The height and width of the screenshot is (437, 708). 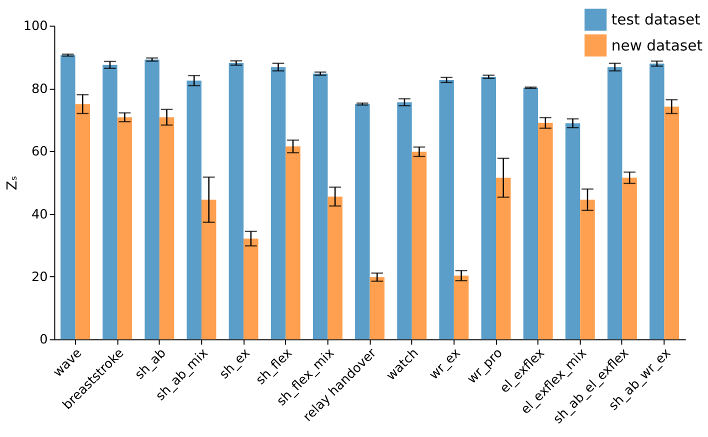 What do you see at coordinates (40, 277) in the screenshot?
I see `y-tick-label: 20` at bounding box center [40, 277].